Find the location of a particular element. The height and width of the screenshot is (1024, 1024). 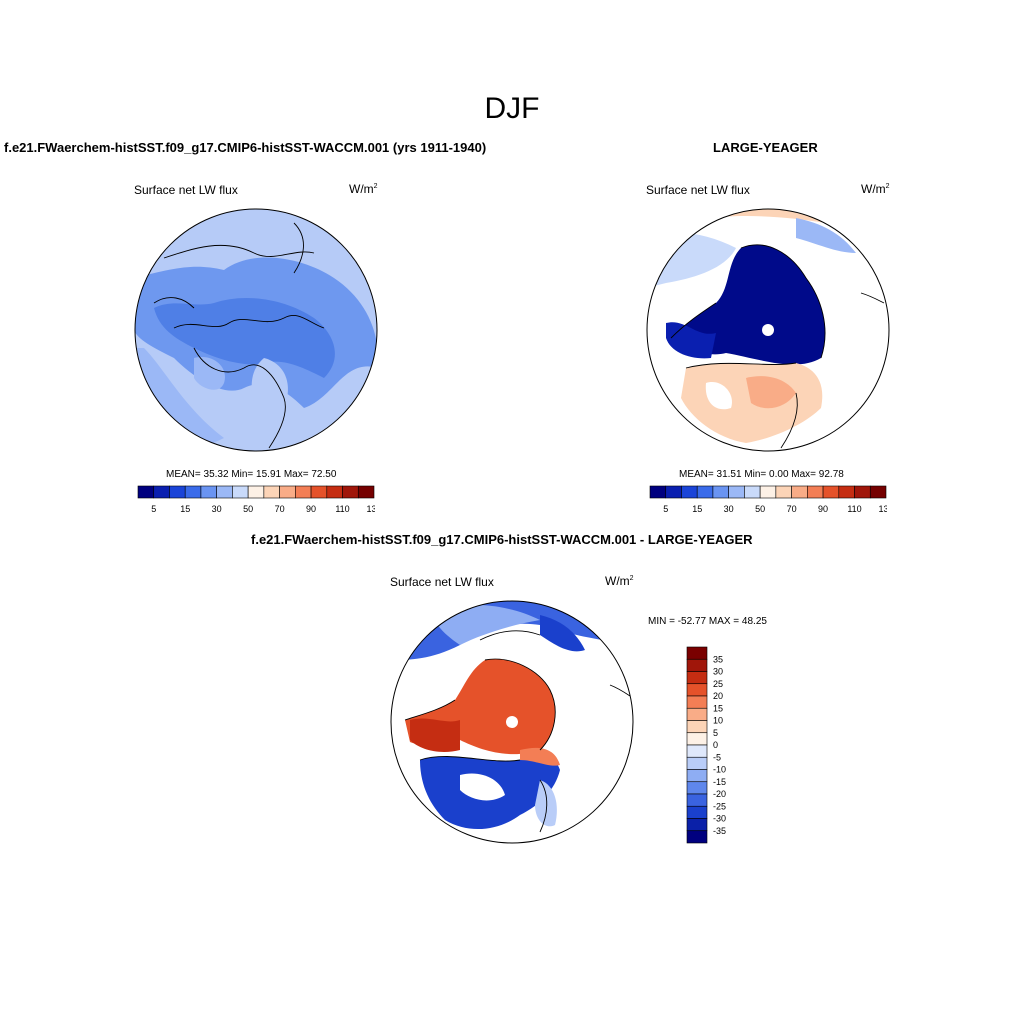

diff-units-label: W/m2 is located at coordinates (619, 581).